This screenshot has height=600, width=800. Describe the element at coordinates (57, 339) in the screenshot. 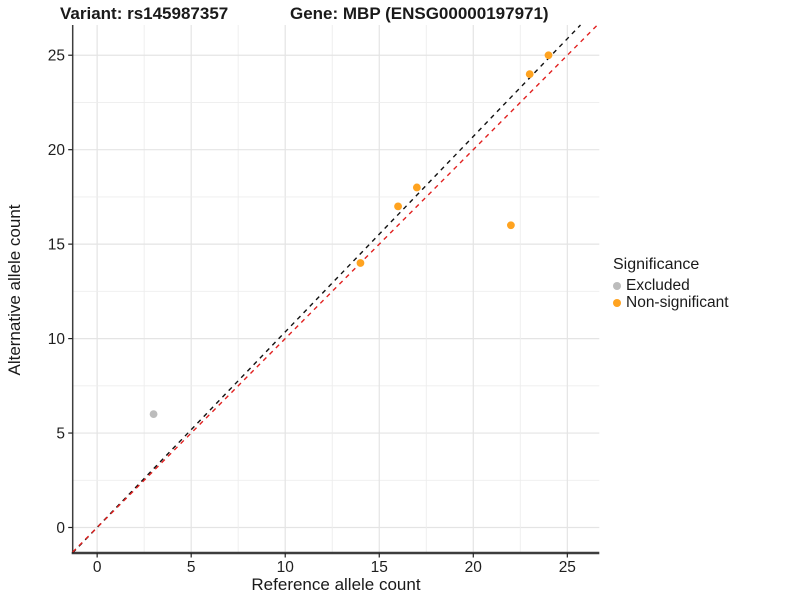

I see `y-tick-label: 10` at that location.